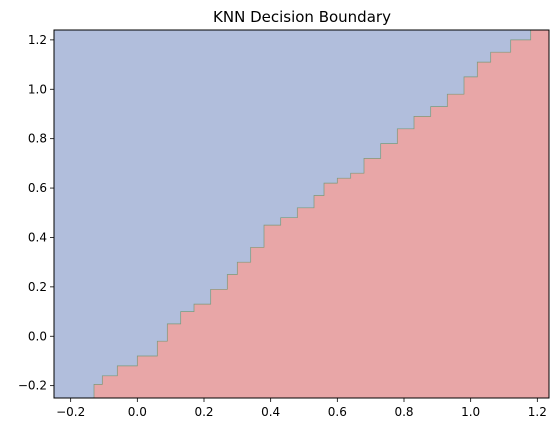 Image resolution: width=559 pixels, height=433 pixels. What do you see at coordinates (337, 412) in the screenshot?
I see `x-tick-label: 0.6` at bounding box center [337, 412].